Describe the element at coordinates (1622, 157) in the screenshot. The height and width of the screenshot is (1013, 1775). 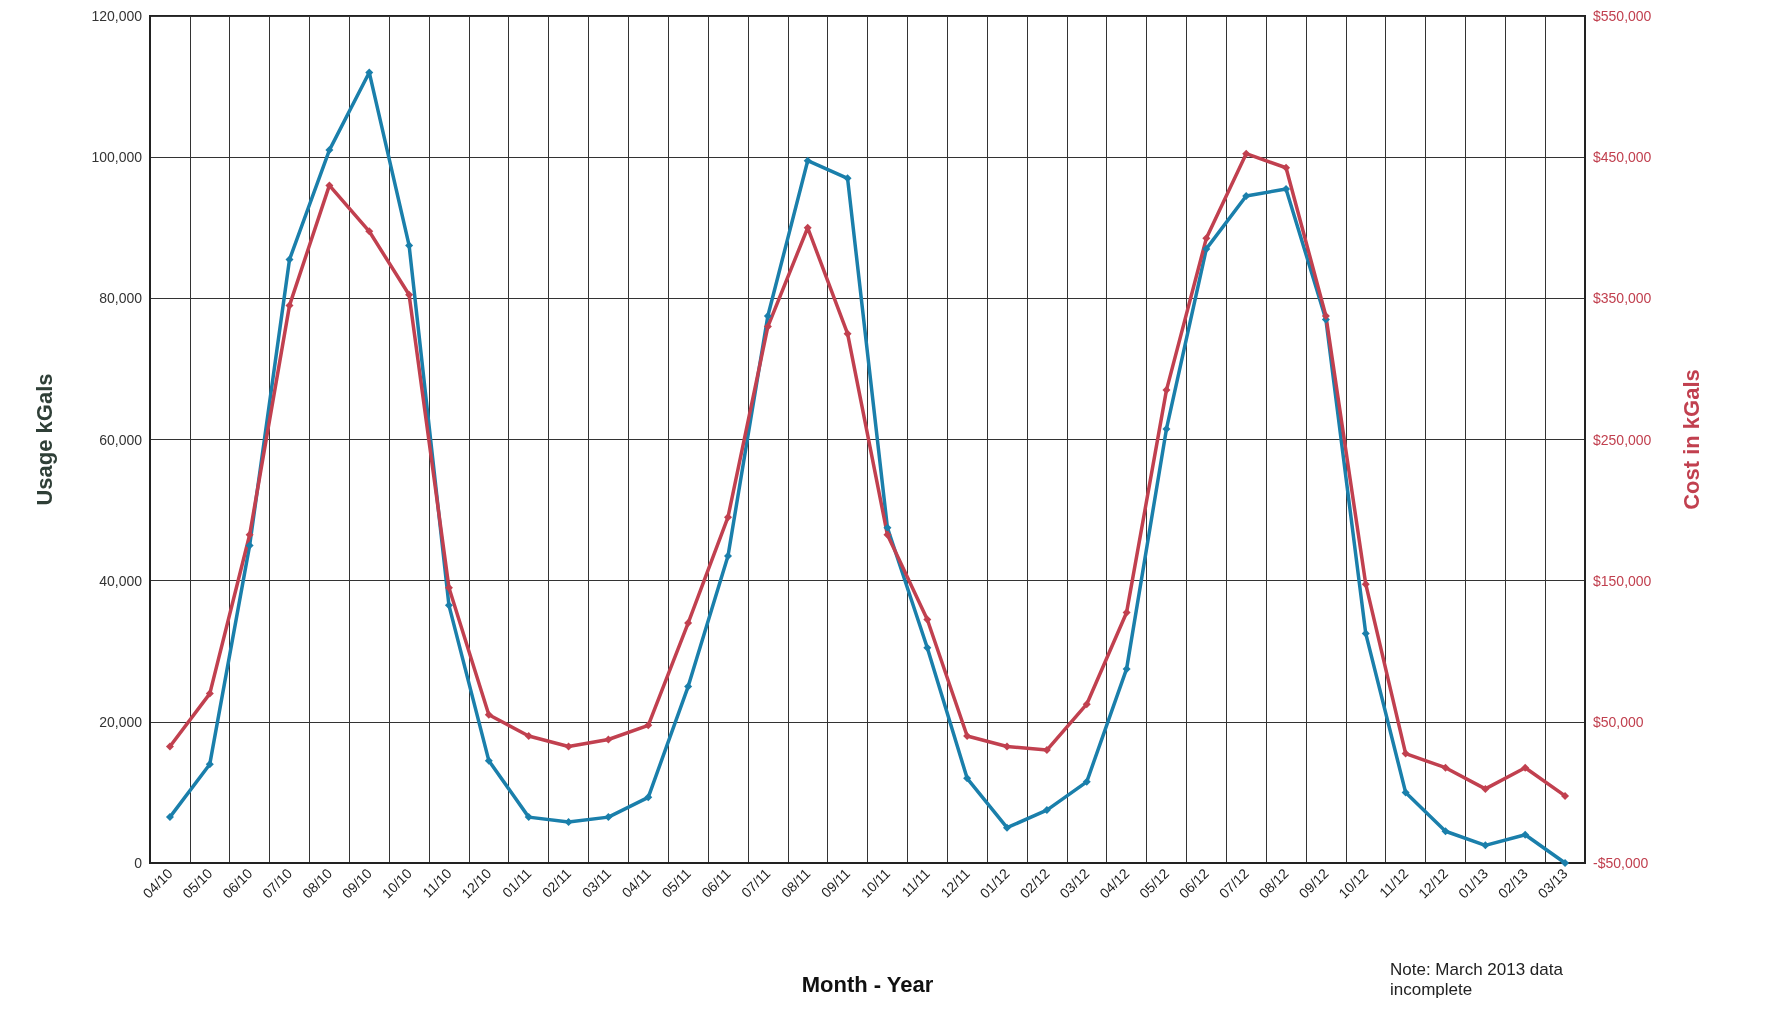
I see `y2-tick-label: $450,000` at that location.